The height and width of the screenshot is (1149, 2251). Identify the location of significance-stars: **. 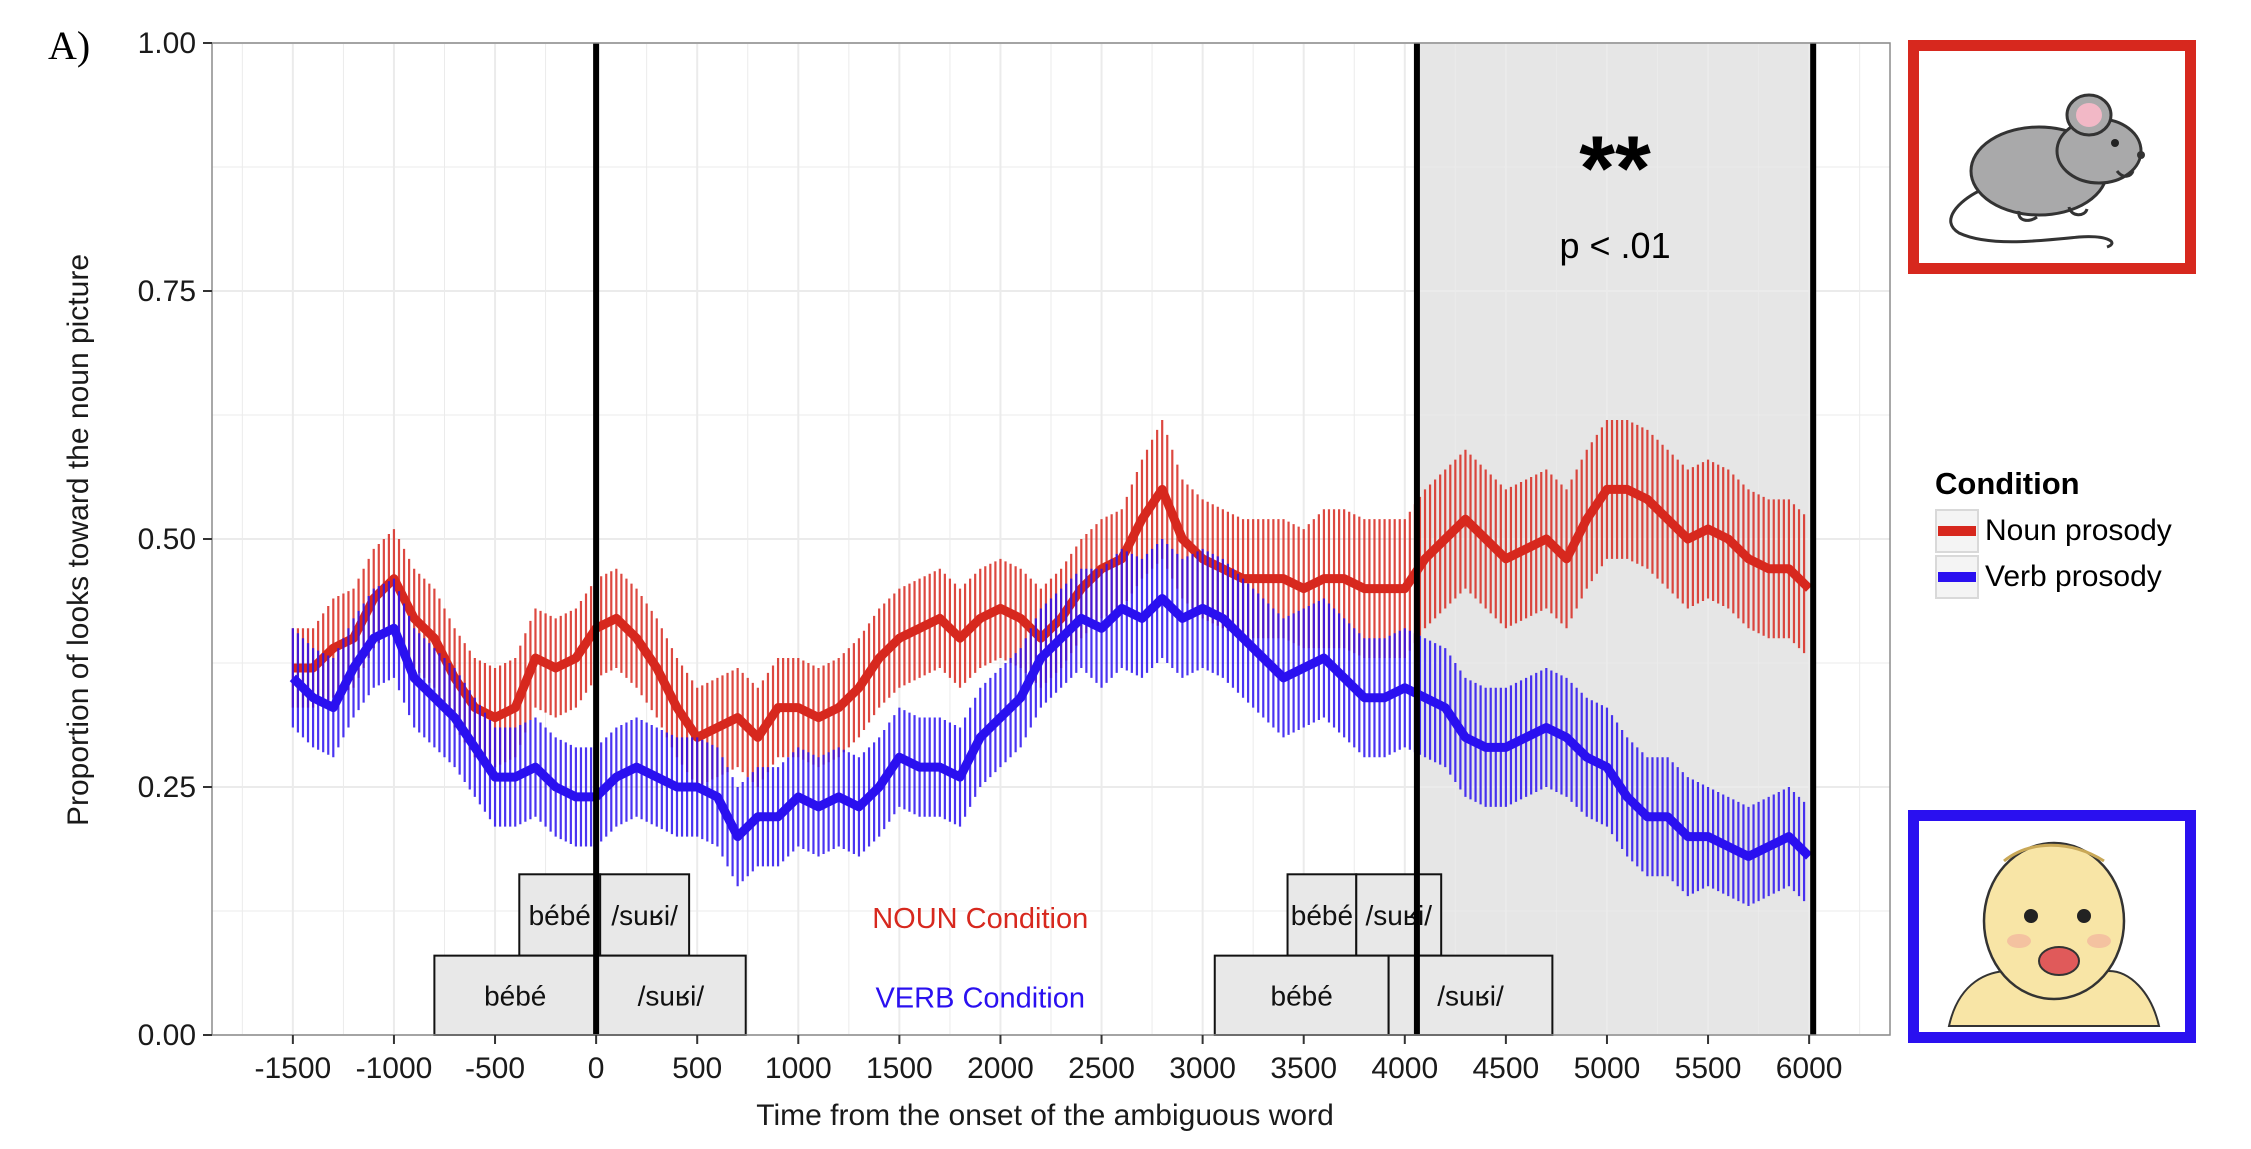
(1615, 169).